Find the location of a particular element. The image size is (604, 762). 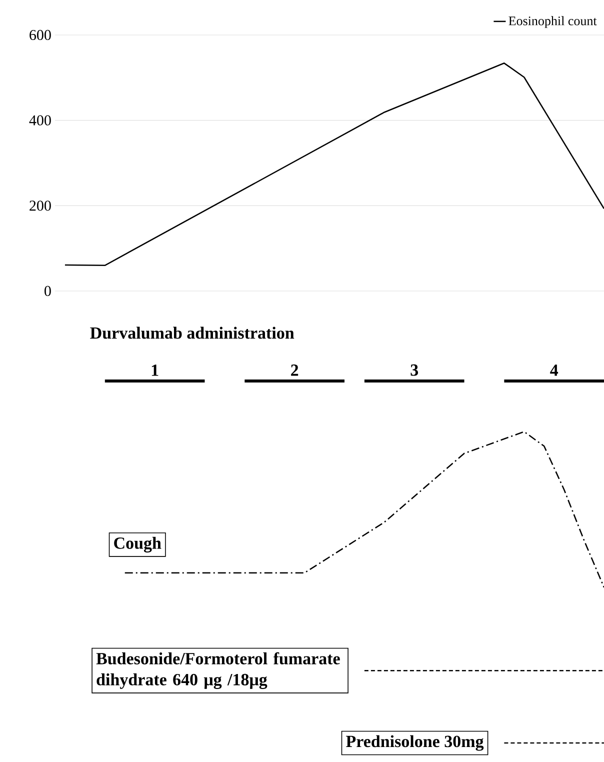

y-tick-label: 0 is located at coordinates (47, 291).